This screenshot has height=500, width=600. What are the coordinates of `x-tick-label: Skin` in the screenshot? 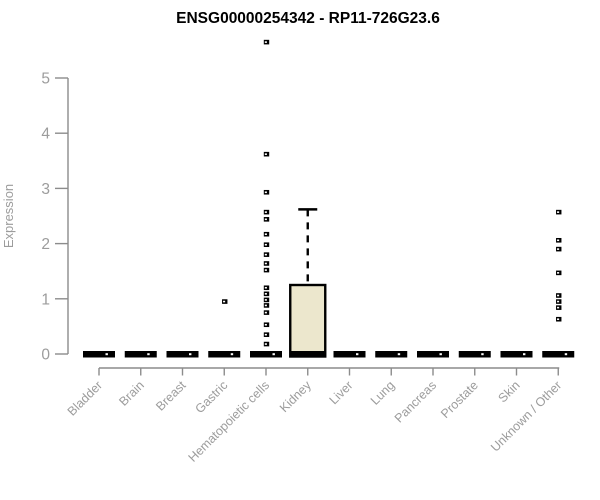 It's located at (509, 391).